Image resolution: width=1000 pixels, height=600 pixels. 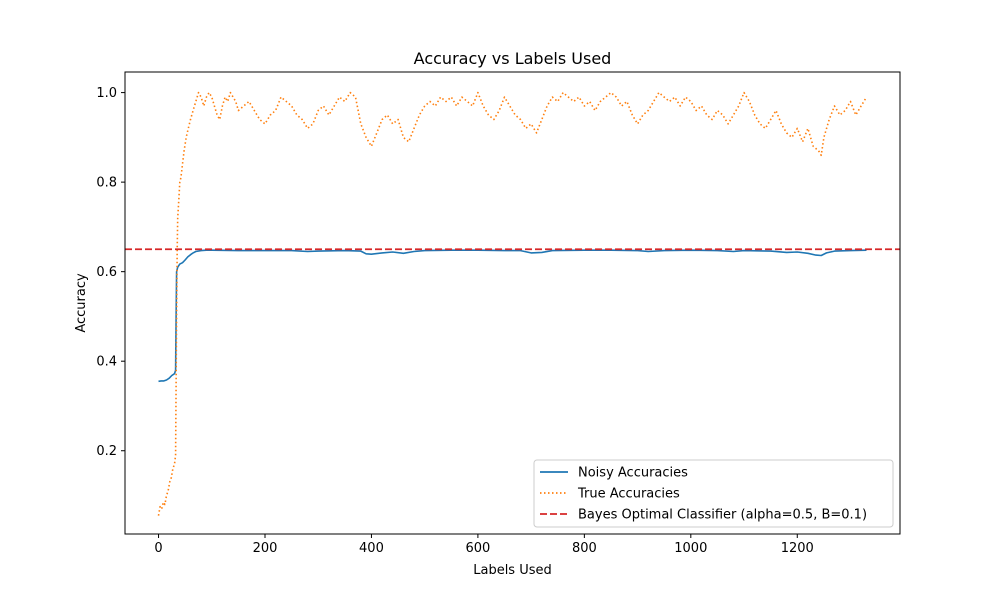 What do you see at coordinates (81, 303) in the screenshot?
I see `y-axis-label: Accuracy` at bounding box center [81, 303].